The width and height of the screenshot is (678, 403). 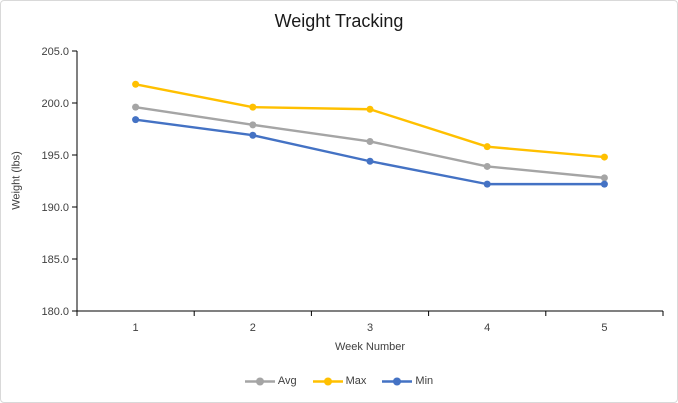 I want to click on chart-legend: Avg Max Min, so click(x=339, y=381).